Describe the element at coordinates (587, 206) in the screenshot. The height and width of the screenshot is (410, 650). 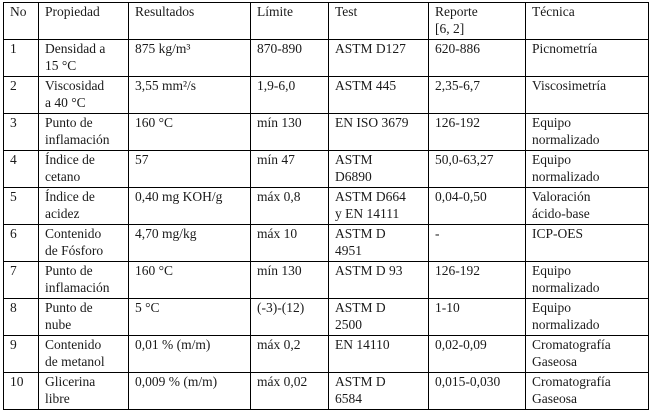
I see `table-cell: Valoración ácido-base` at that location.